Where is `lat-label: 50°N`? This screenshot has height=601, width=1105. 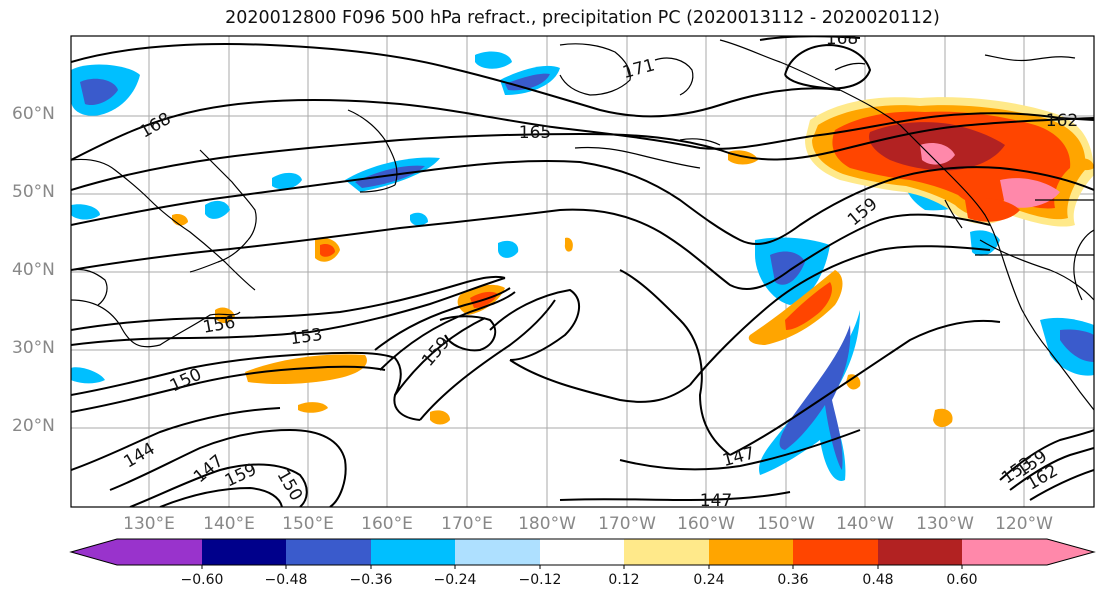
lat-label: 50°N is located at coordinates (33, 192).